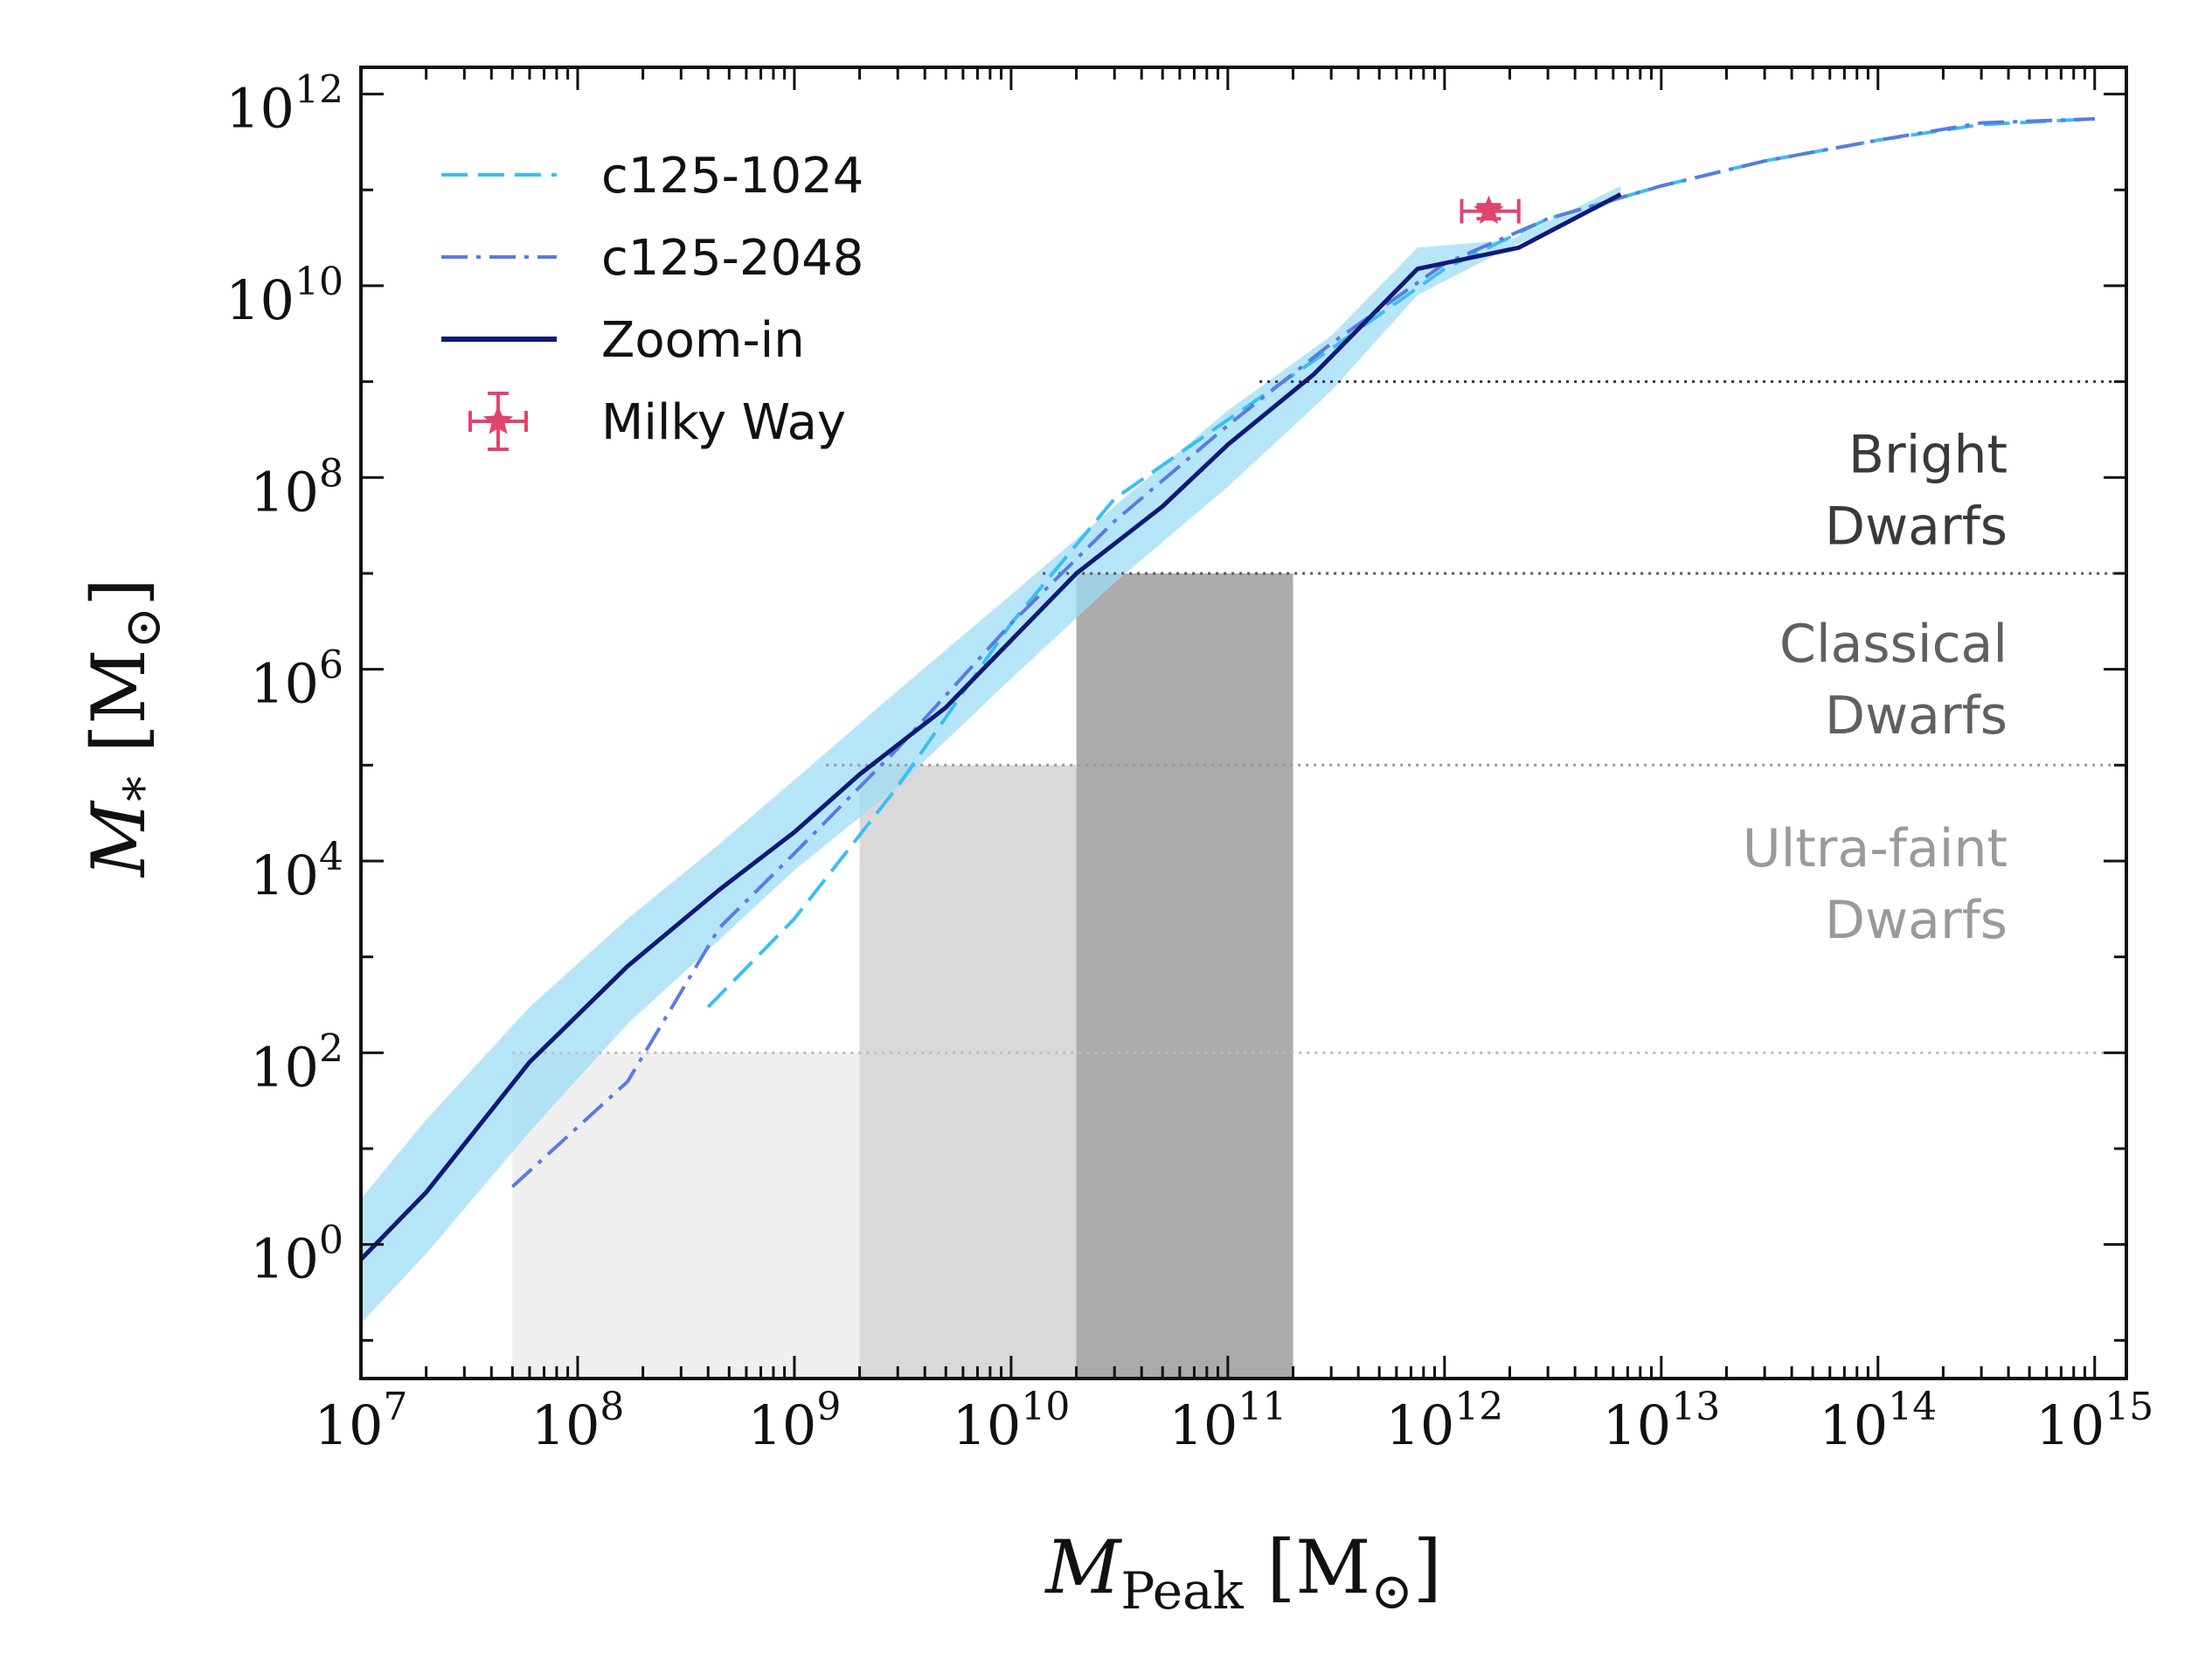  What do you see at coordinates (1878, 1421) in the screenshot?
I see `x-tick-label: 10¹⁴` at bounding box center [1878, 1421].